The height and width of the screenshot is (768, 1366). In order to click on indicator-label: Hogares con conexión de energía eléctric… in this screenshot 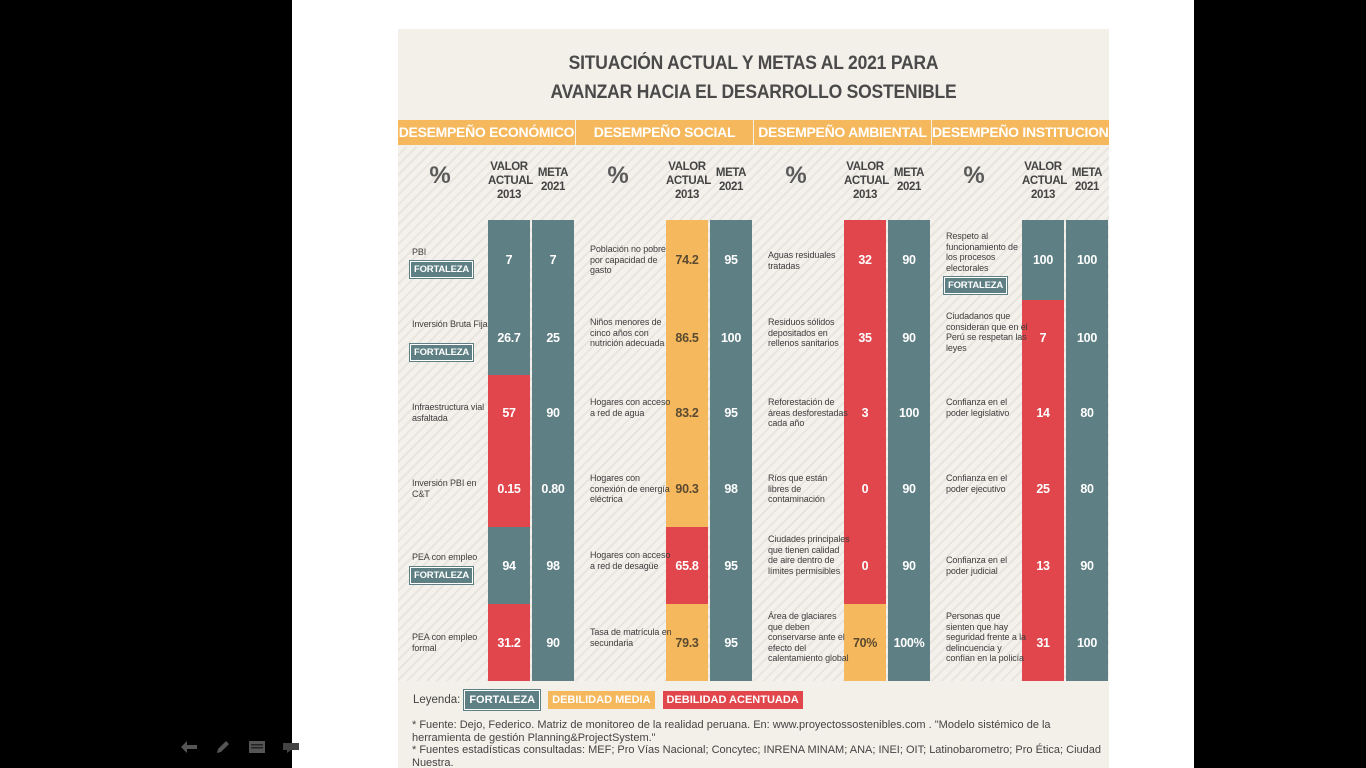, I will do `click(630, 488)`.